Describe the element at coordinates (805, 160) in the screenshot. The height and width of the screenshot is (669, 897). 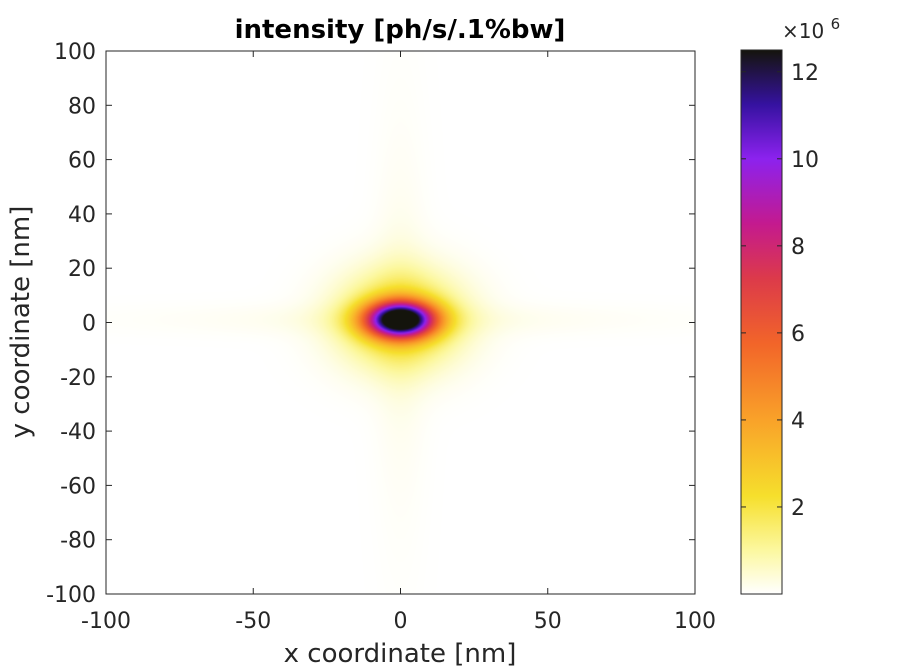
I see `colorbar-tick-label: 10` at that location.